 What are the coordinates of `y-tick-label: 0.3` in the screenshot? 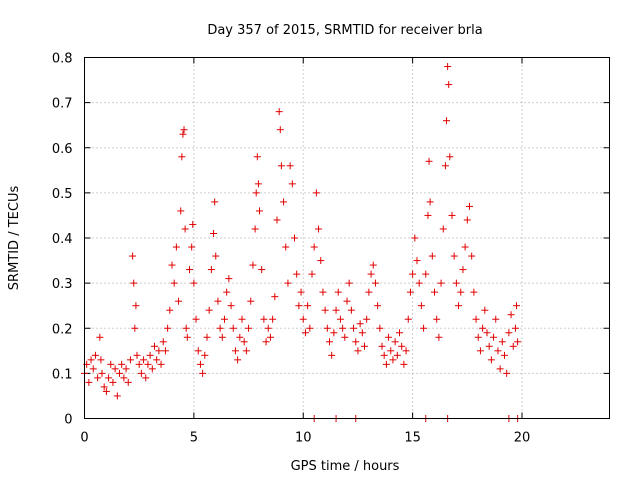 It's located at (62, 284).